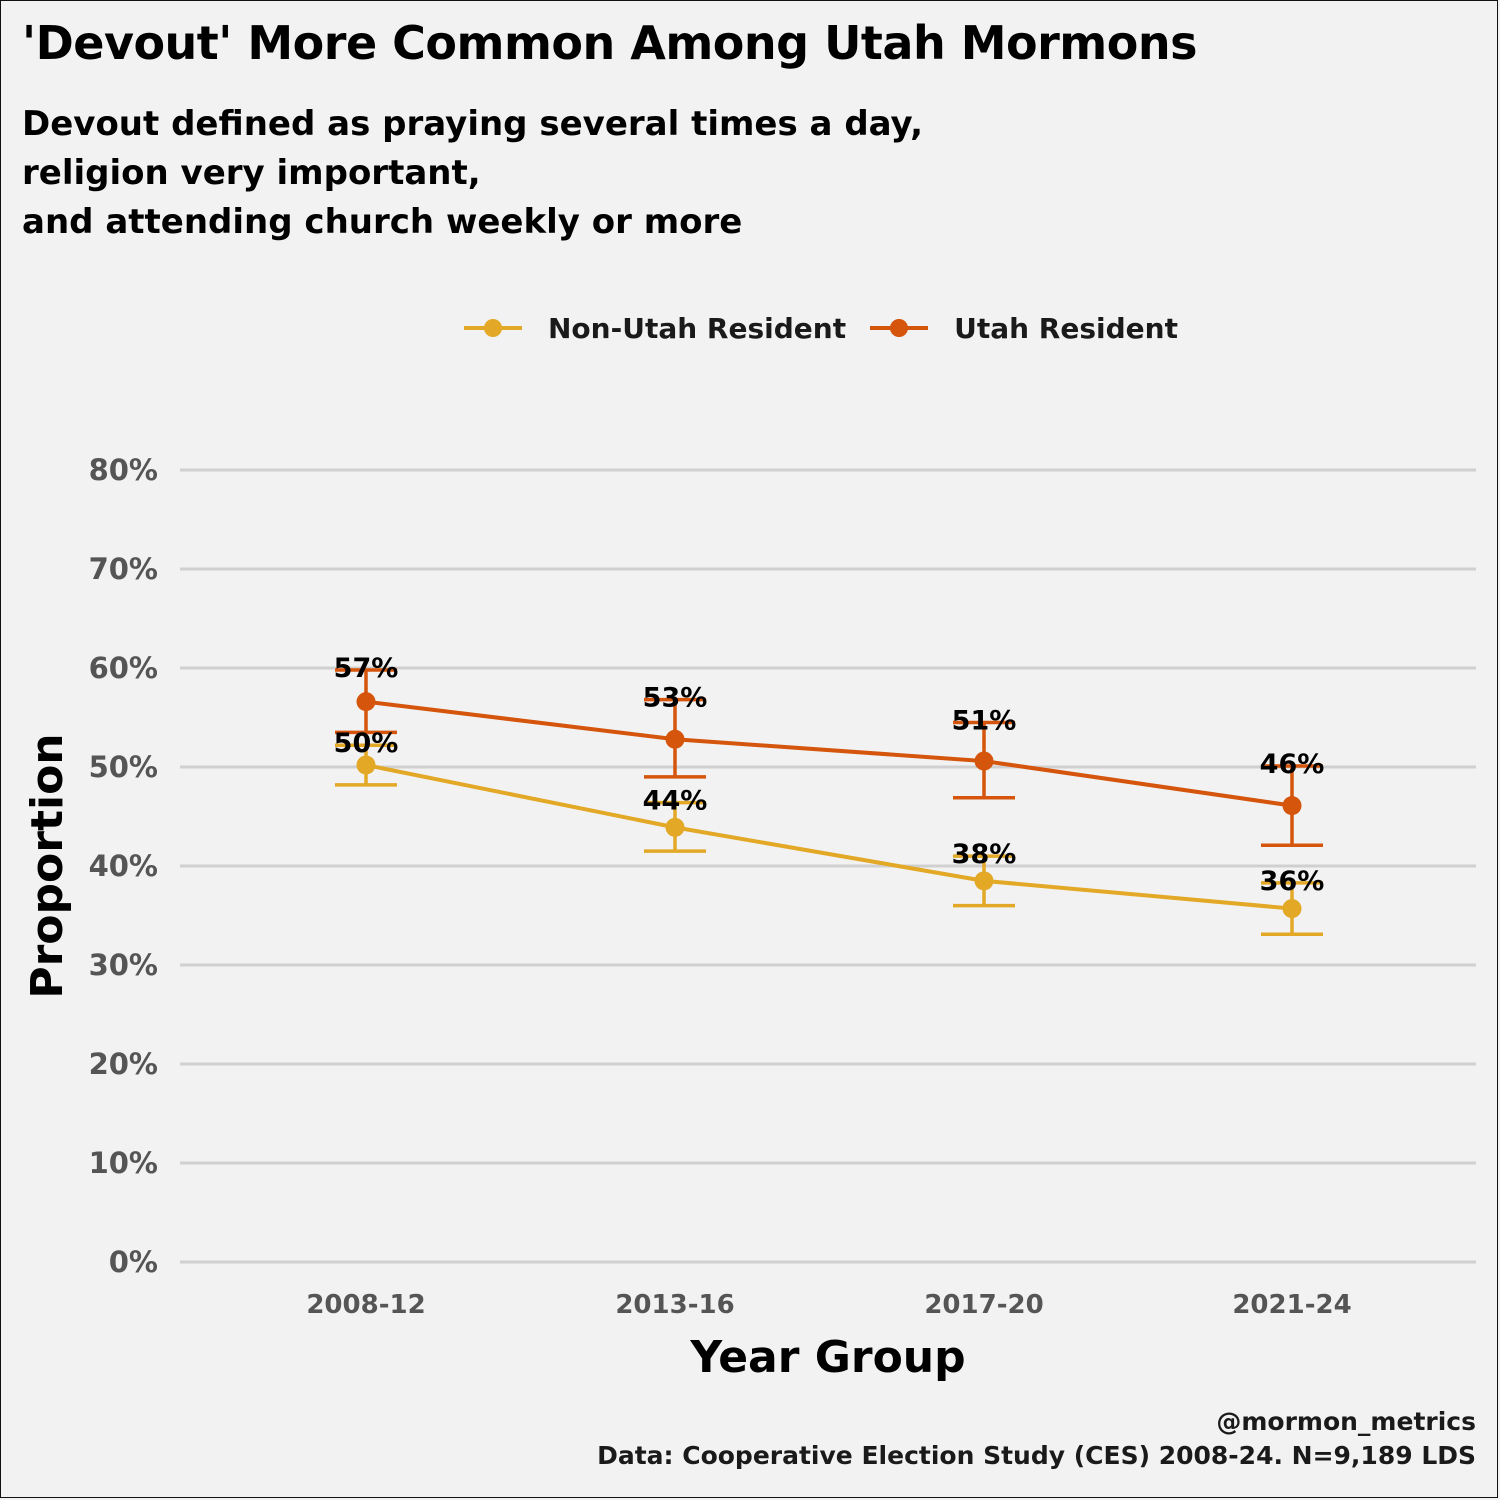  I want to click on x-tick-label: 2008-12, so click(365, 1305).